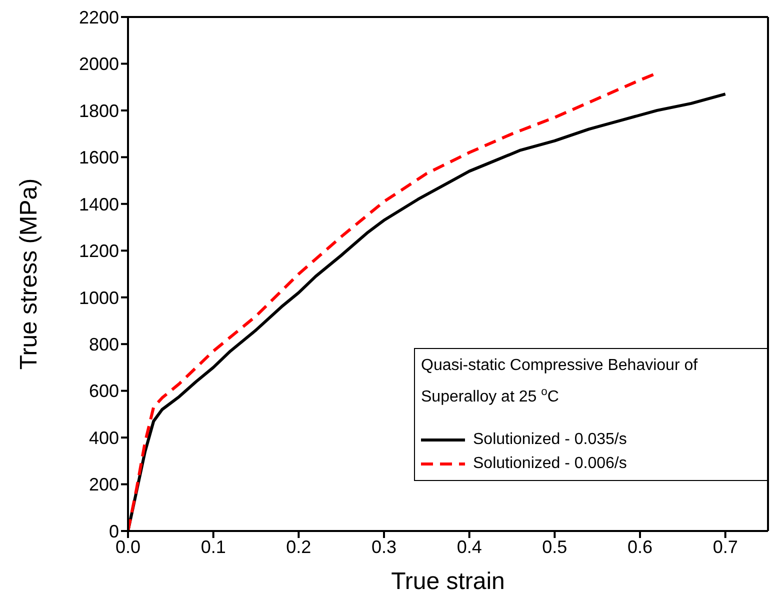  I want to click on y-tick-label: 600, so click(103, 391).